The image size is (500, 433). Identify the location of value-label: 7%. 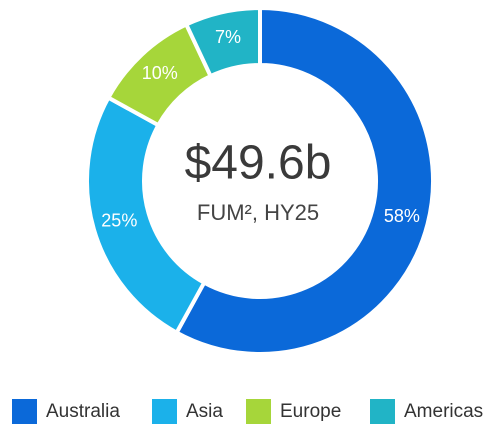
(228, 37).